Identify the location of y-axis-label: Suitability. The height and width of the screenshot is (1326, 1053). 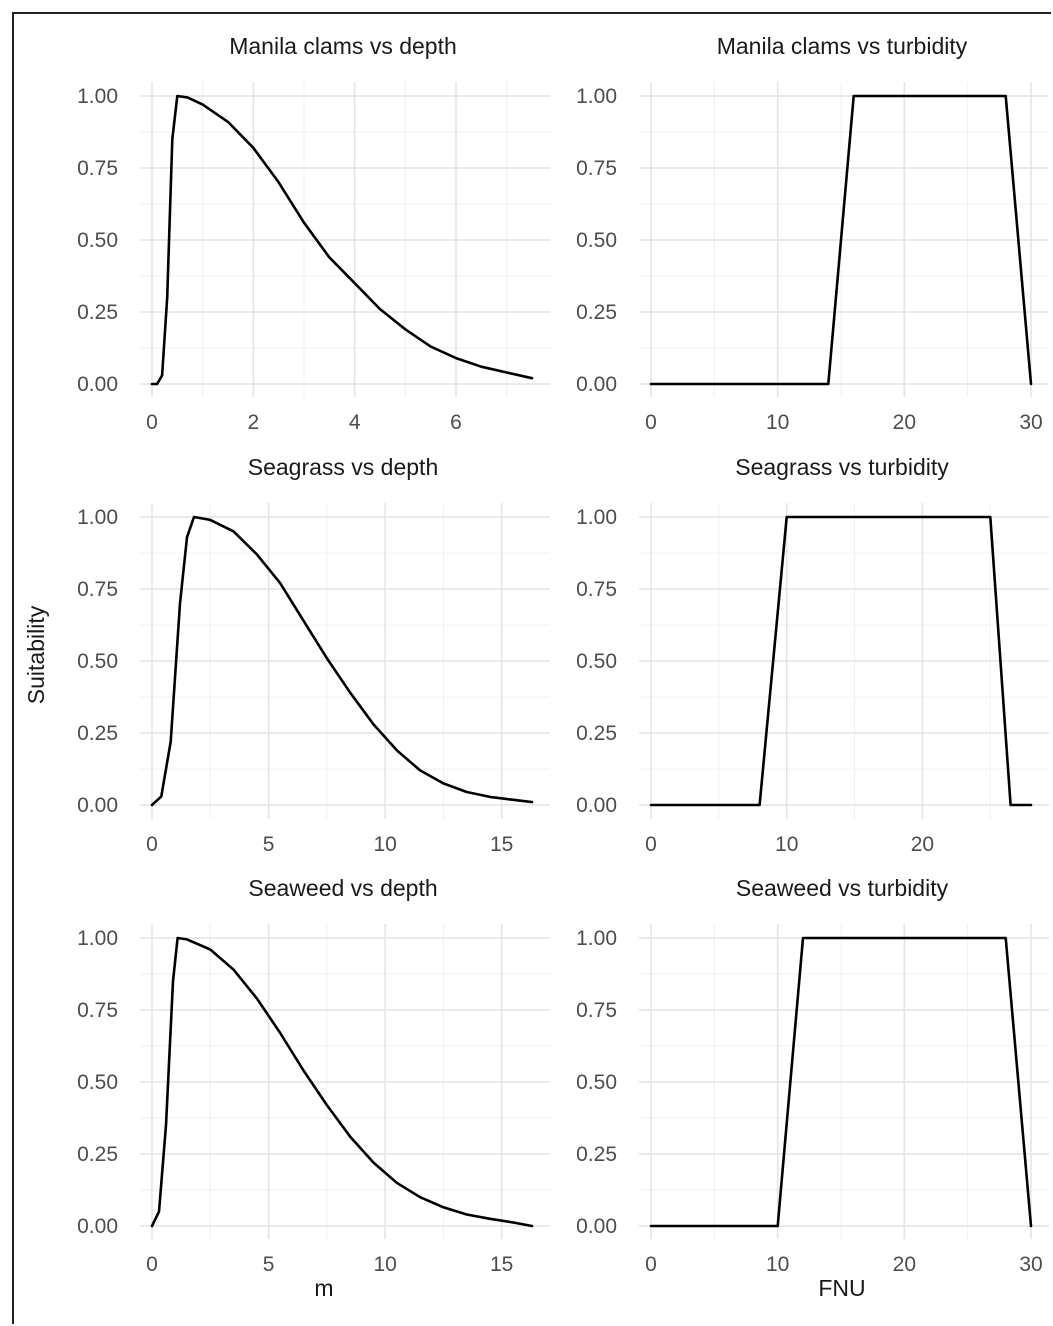
(36, 654).